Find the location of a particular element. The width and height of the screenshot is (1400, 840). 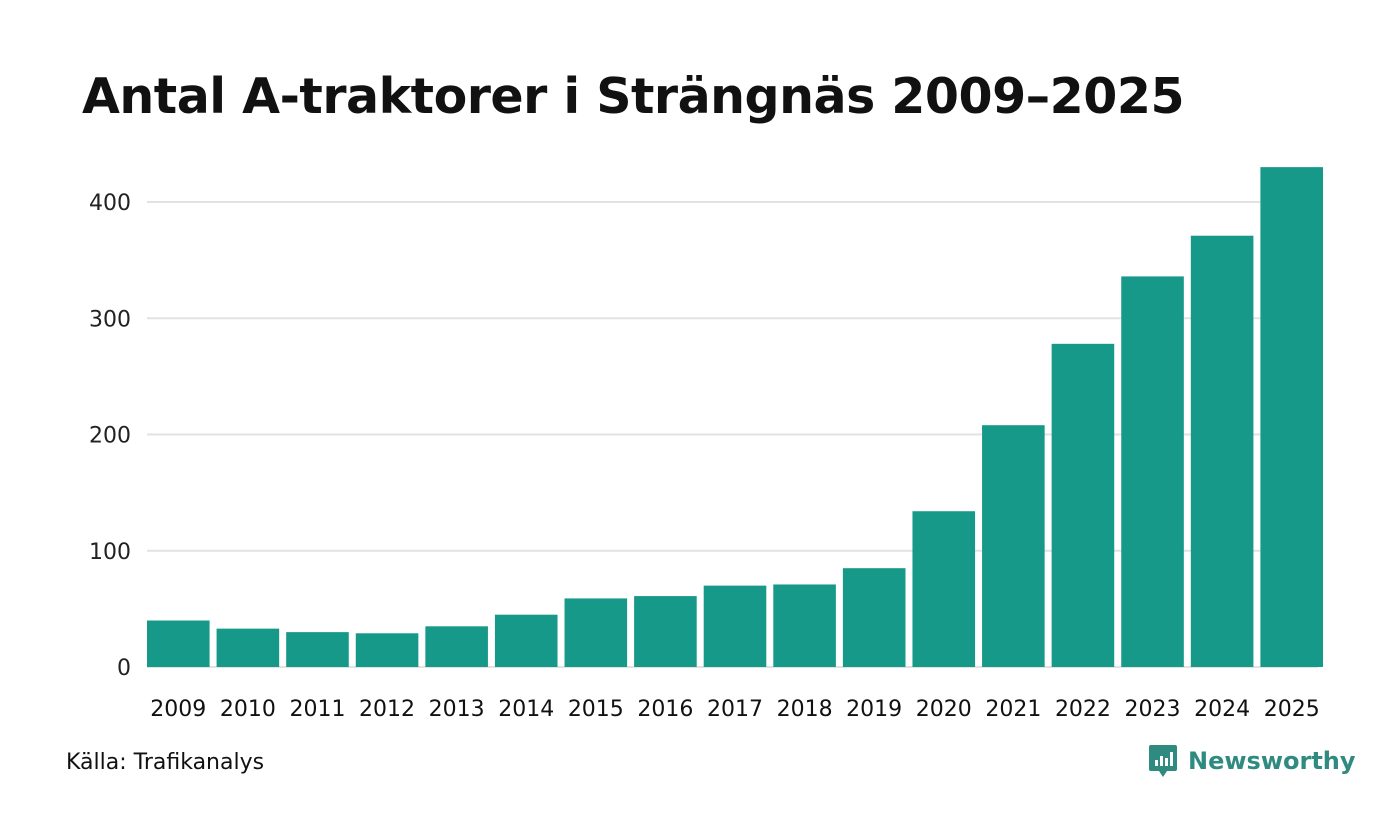

chart-title: Antal A-traktorer i Strängnäs 2009–2025 is located at coordinates (633, 96).